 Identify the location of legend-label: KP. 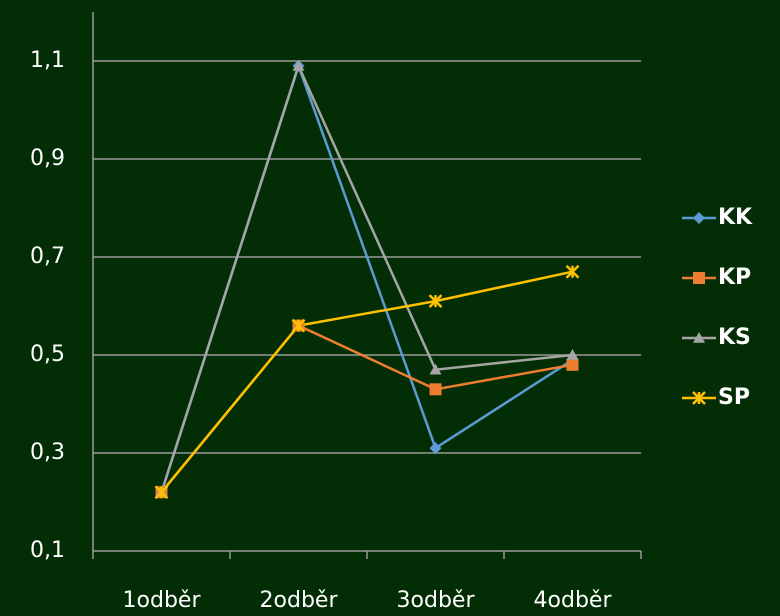
(734, 277).